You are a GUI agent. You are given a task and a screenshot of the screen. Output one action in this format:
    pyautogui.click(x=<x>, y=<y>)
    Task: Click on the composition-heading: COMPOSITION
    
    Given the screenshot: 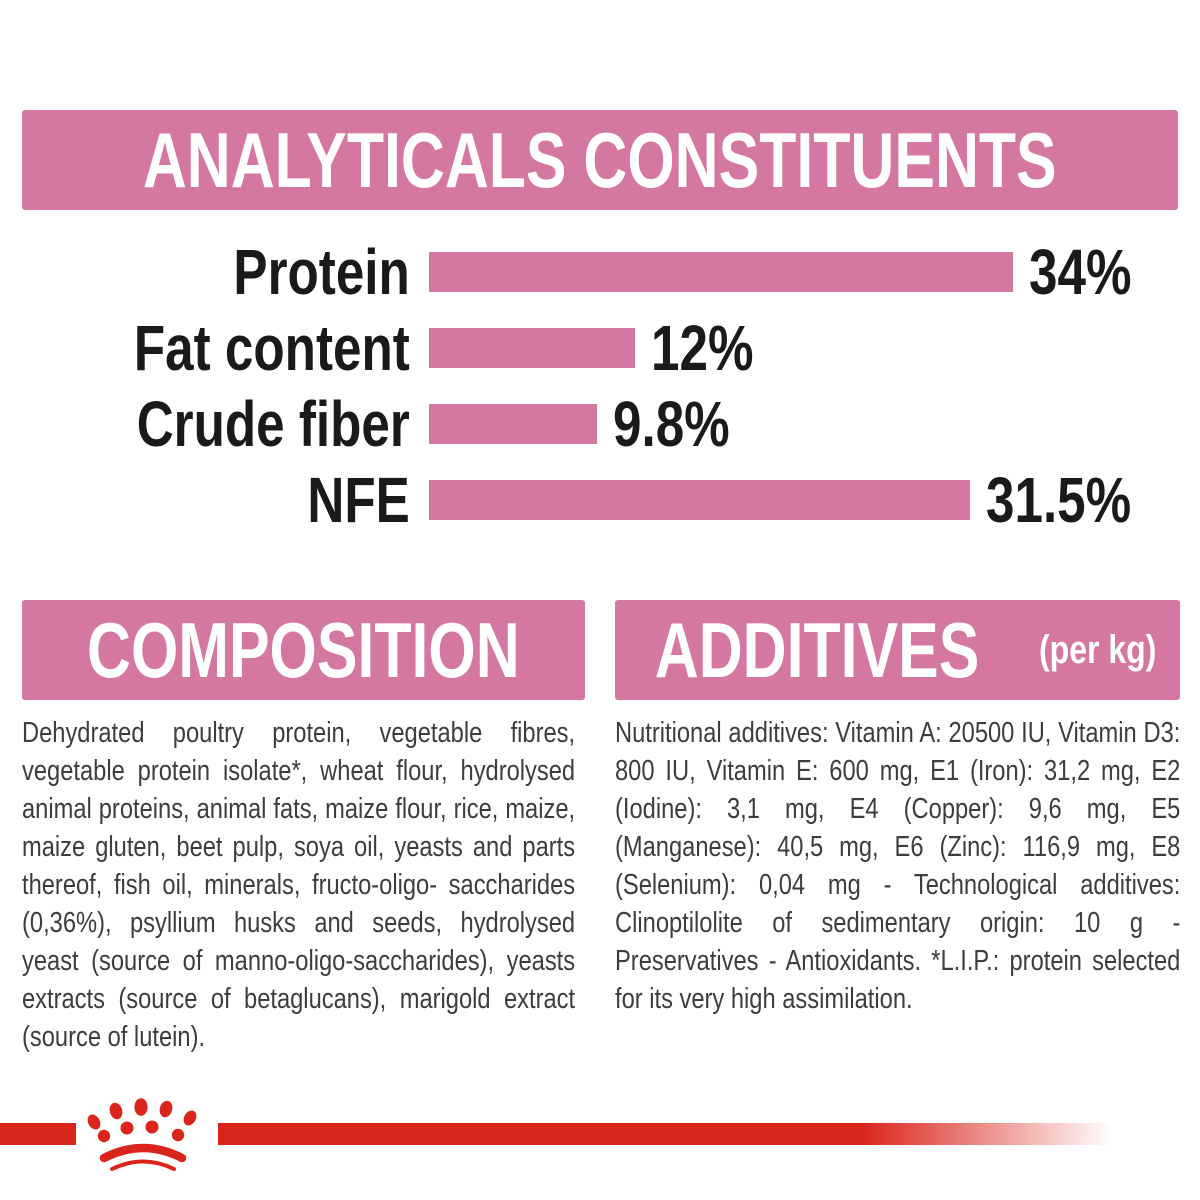 What is the action you would take?
    pyautogui.click(x=303, y=650)
    